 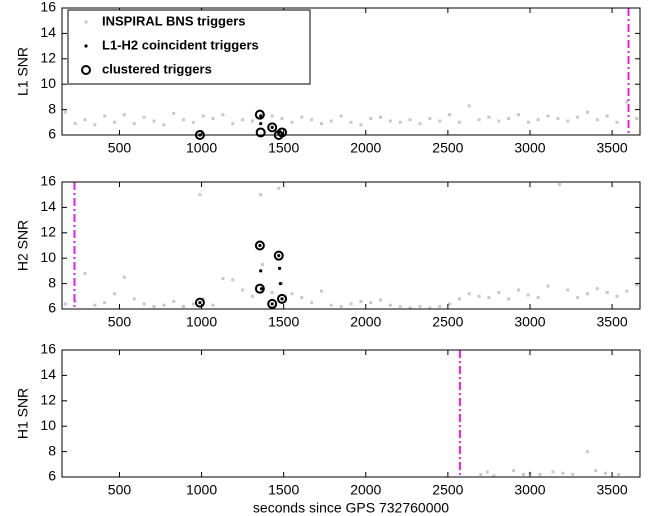 I want to click on x-tick-label: 3000, so click(x=529, y=322).